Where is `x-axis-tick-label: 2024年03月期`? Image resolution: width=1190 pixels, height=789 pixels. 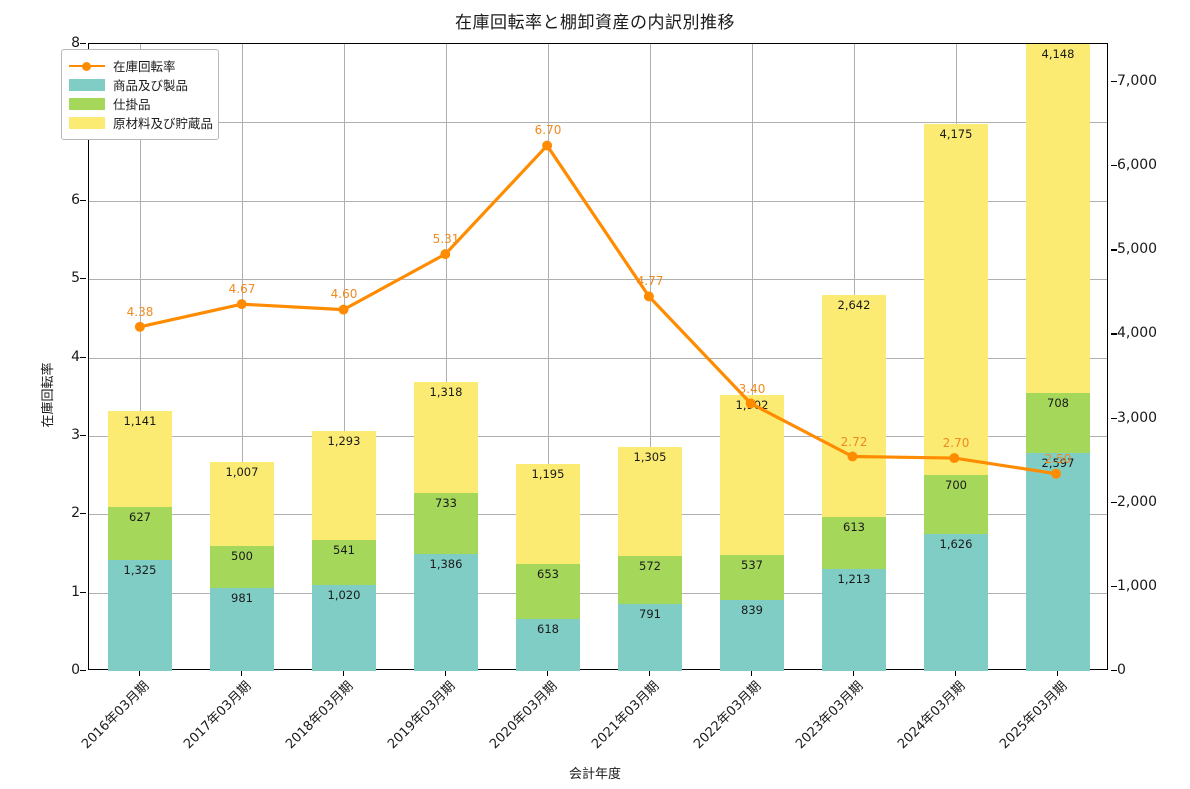 x-axis-tick-label: 2024年03月期 is located at coordinates (932, 715).